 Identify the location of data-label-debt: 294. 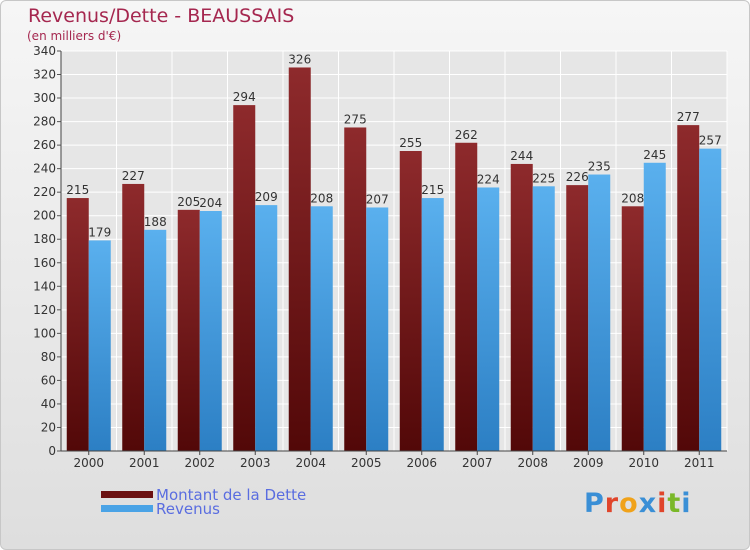
(244, 97).